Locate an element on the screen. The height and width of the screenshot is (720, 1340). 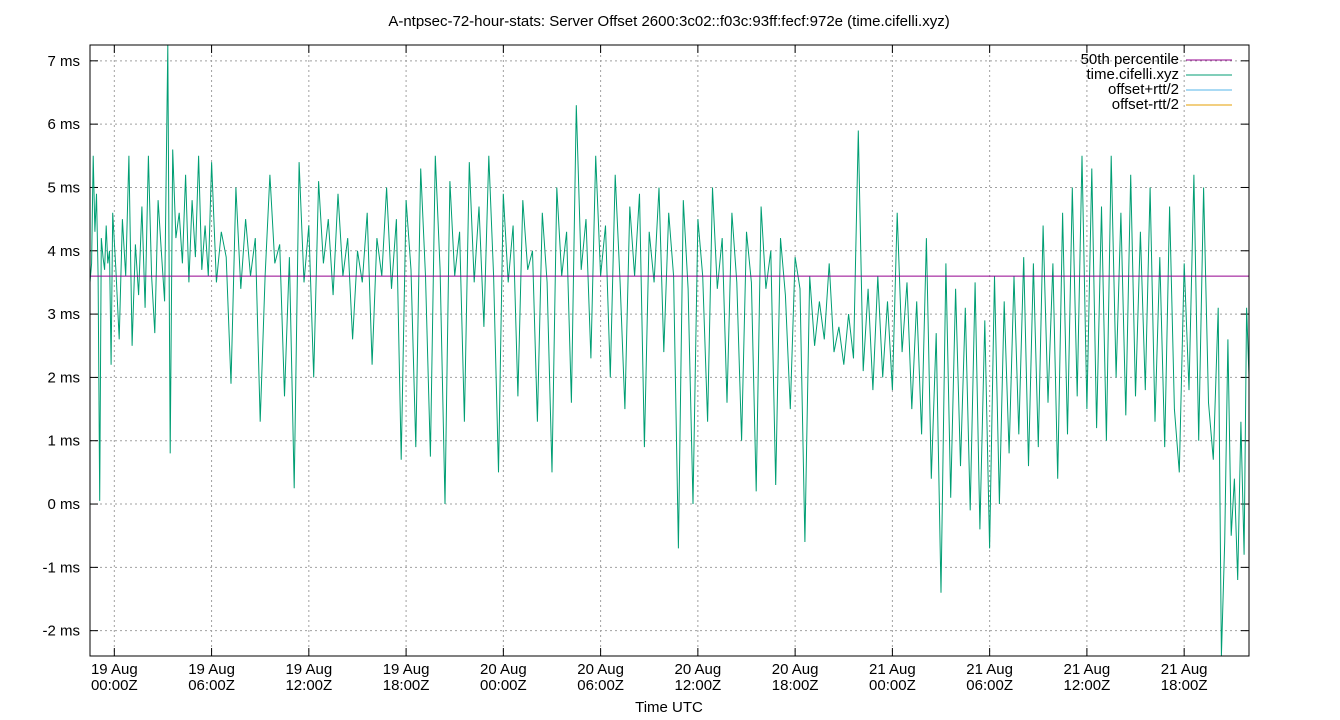
legend-label: offset-rtt/2 is located at coordinates (1145, 104).